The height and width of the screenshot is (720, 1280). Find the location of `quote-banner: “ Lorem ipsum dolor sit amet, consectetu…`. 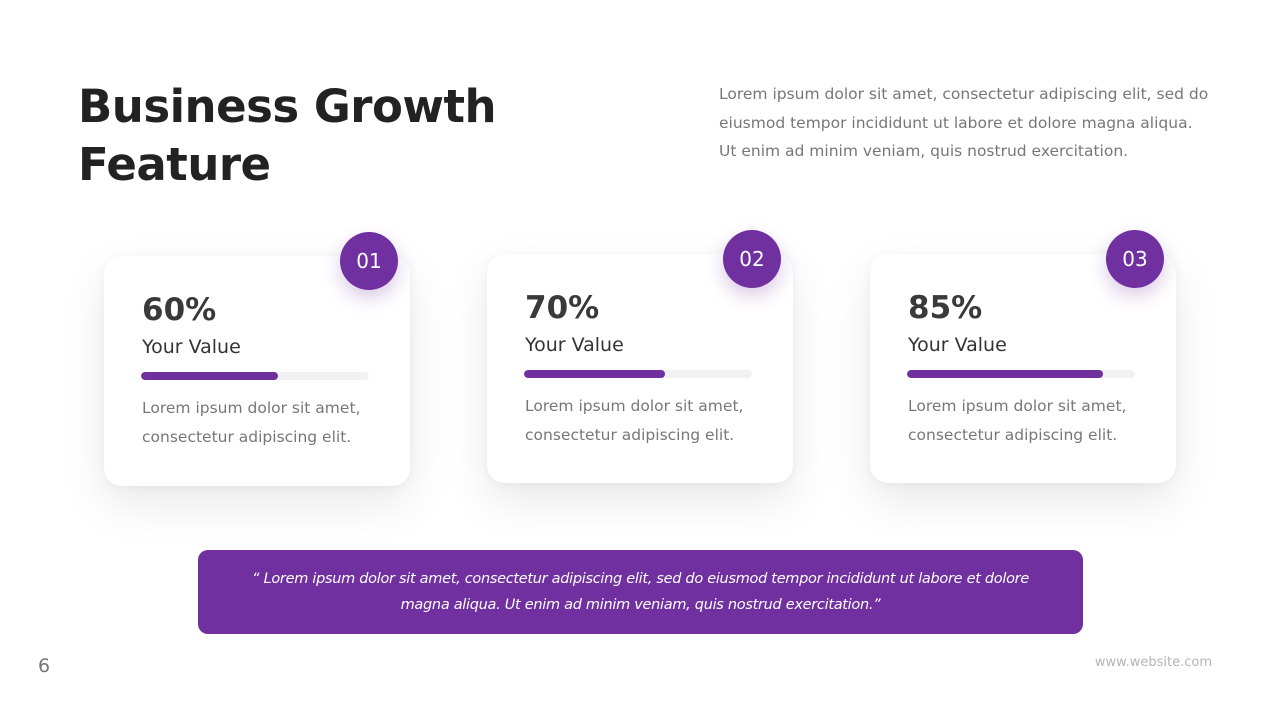

quote-banner: “ Lorem ipsum dolor sit amet, consectetu… is located at coordinates (640, 592).